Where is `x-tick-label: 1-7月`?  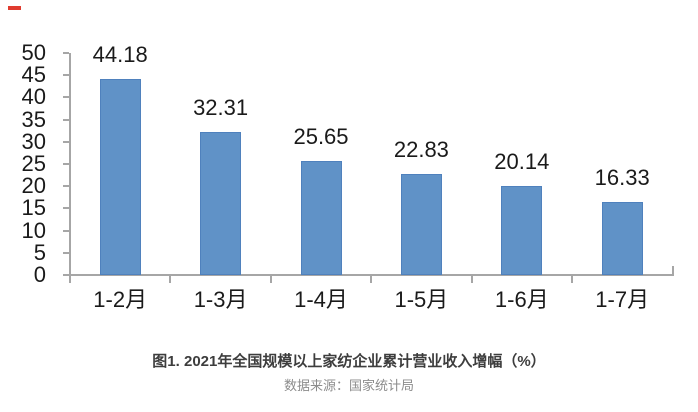
x-tick-label: 1-7月 is located at coordinates (622, 299).